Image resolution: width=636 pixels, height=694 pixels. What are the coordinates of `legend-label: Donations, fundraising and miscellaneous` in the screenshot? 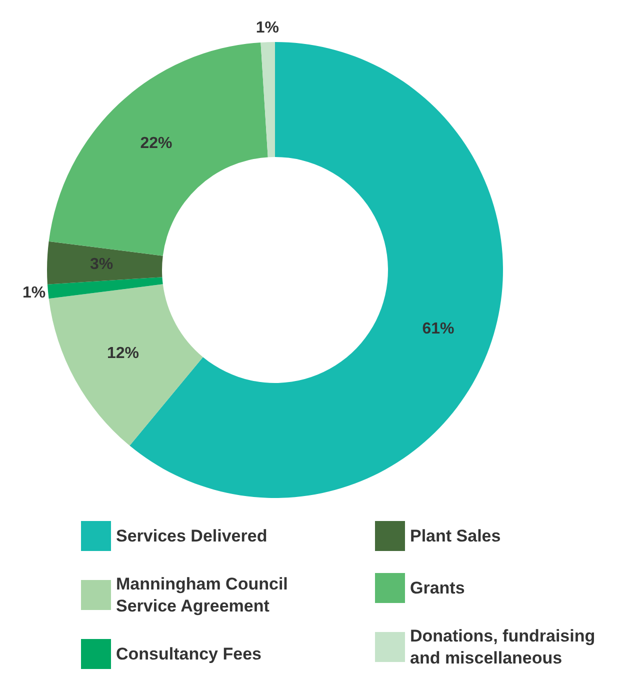 It's located at (505, 647).